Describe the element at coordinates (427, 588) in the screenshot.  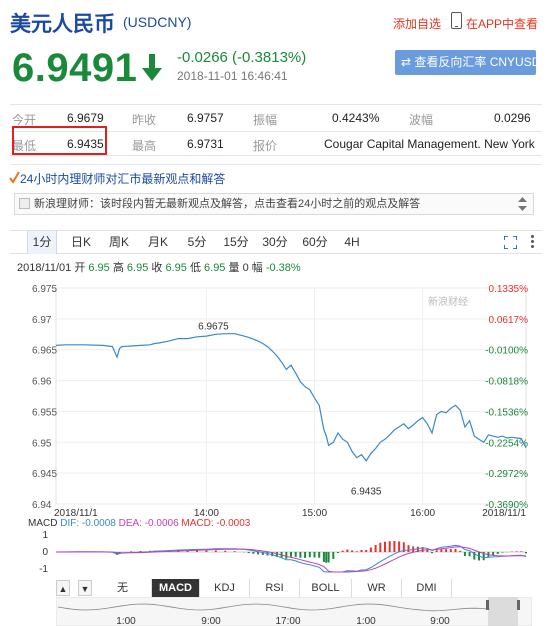
I see `indicator-tab-dmi: DMI` at that location.